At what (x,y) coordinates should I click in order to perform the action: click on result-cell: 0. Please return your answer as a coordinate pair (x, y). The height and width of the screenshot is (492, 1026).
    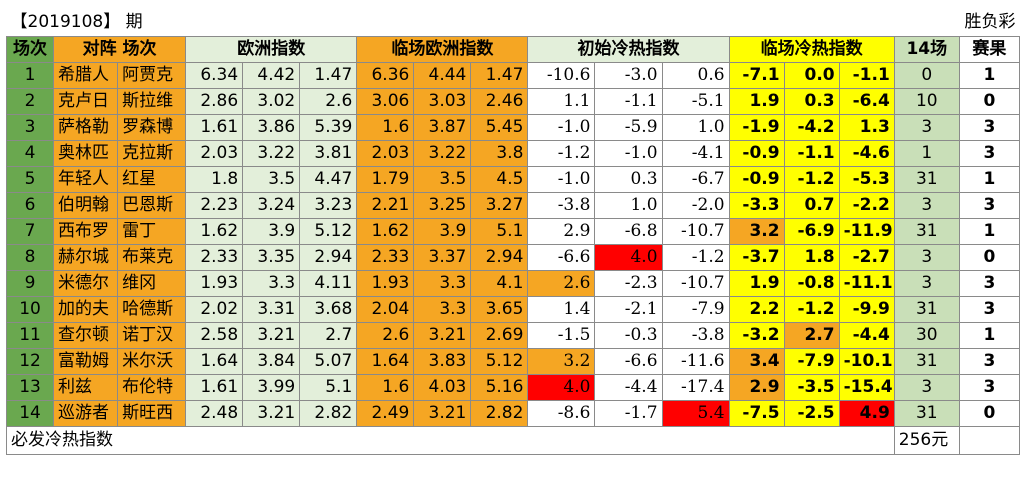
    Looking at the image, I should click on (989, 101).